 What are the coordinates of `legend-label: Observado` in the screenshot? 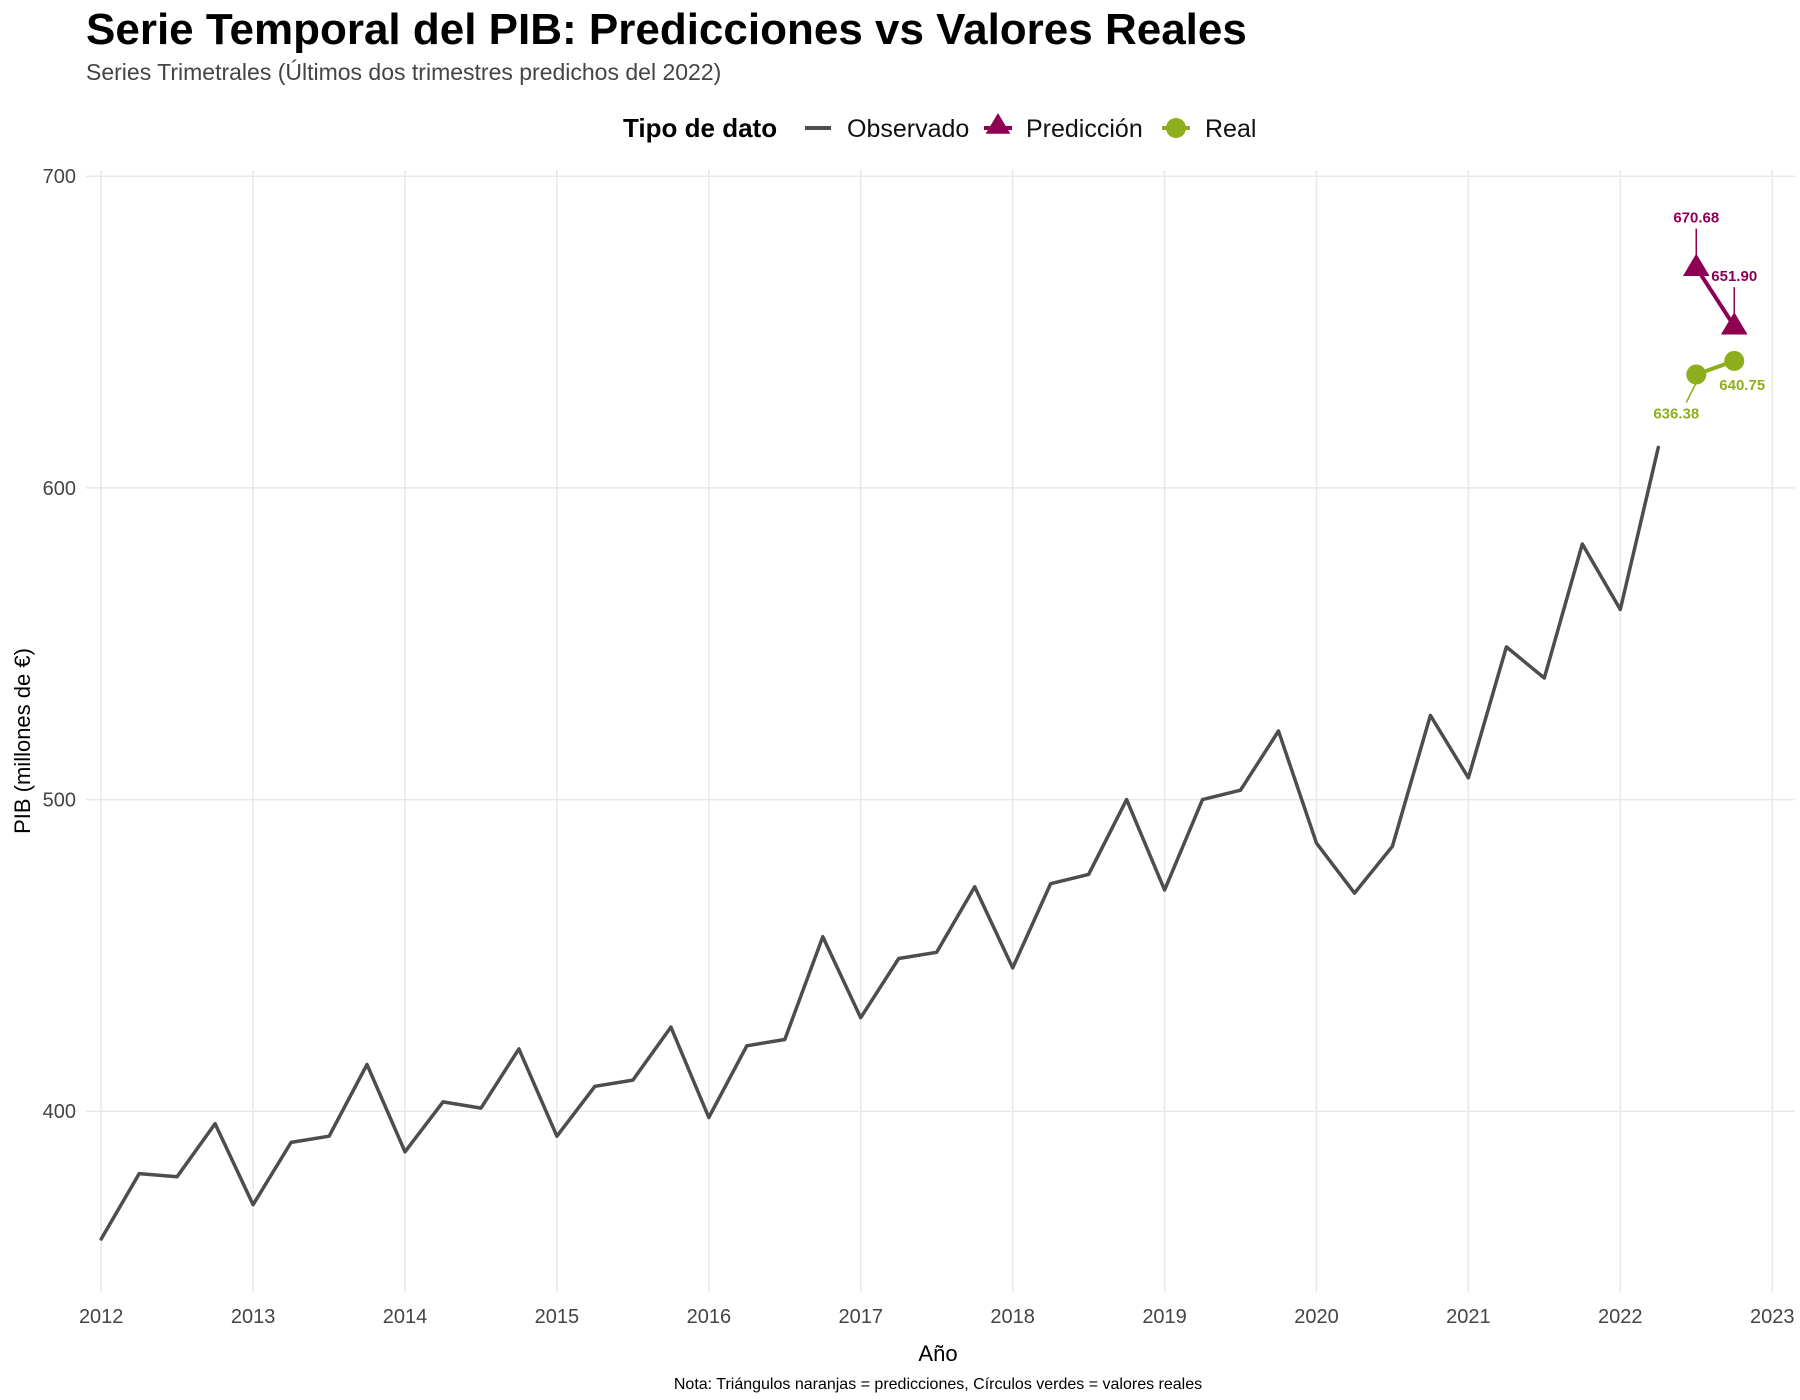 It's located at (908, 129).